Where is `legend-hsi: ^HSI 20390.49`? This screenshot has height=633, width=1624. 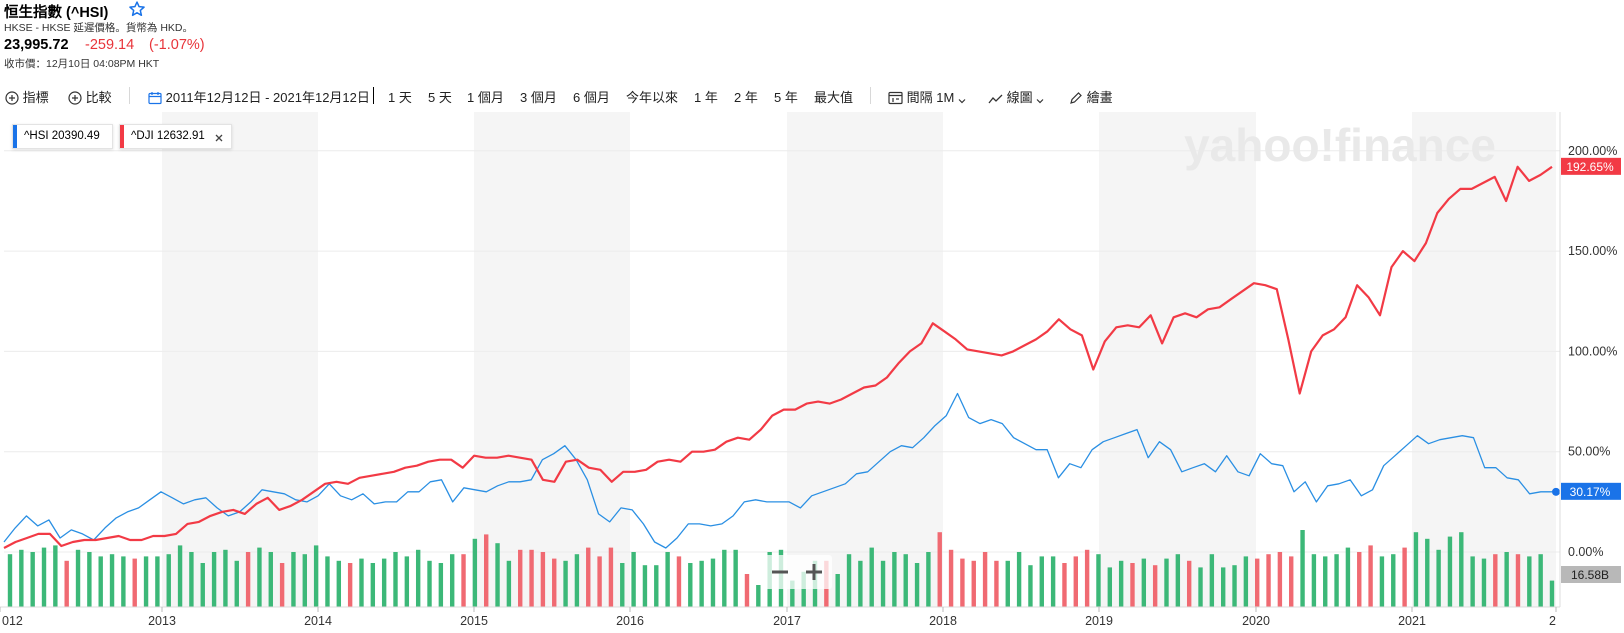 legend-hsi: ^HSI 20390.49 is located at coordinates (62, 136).